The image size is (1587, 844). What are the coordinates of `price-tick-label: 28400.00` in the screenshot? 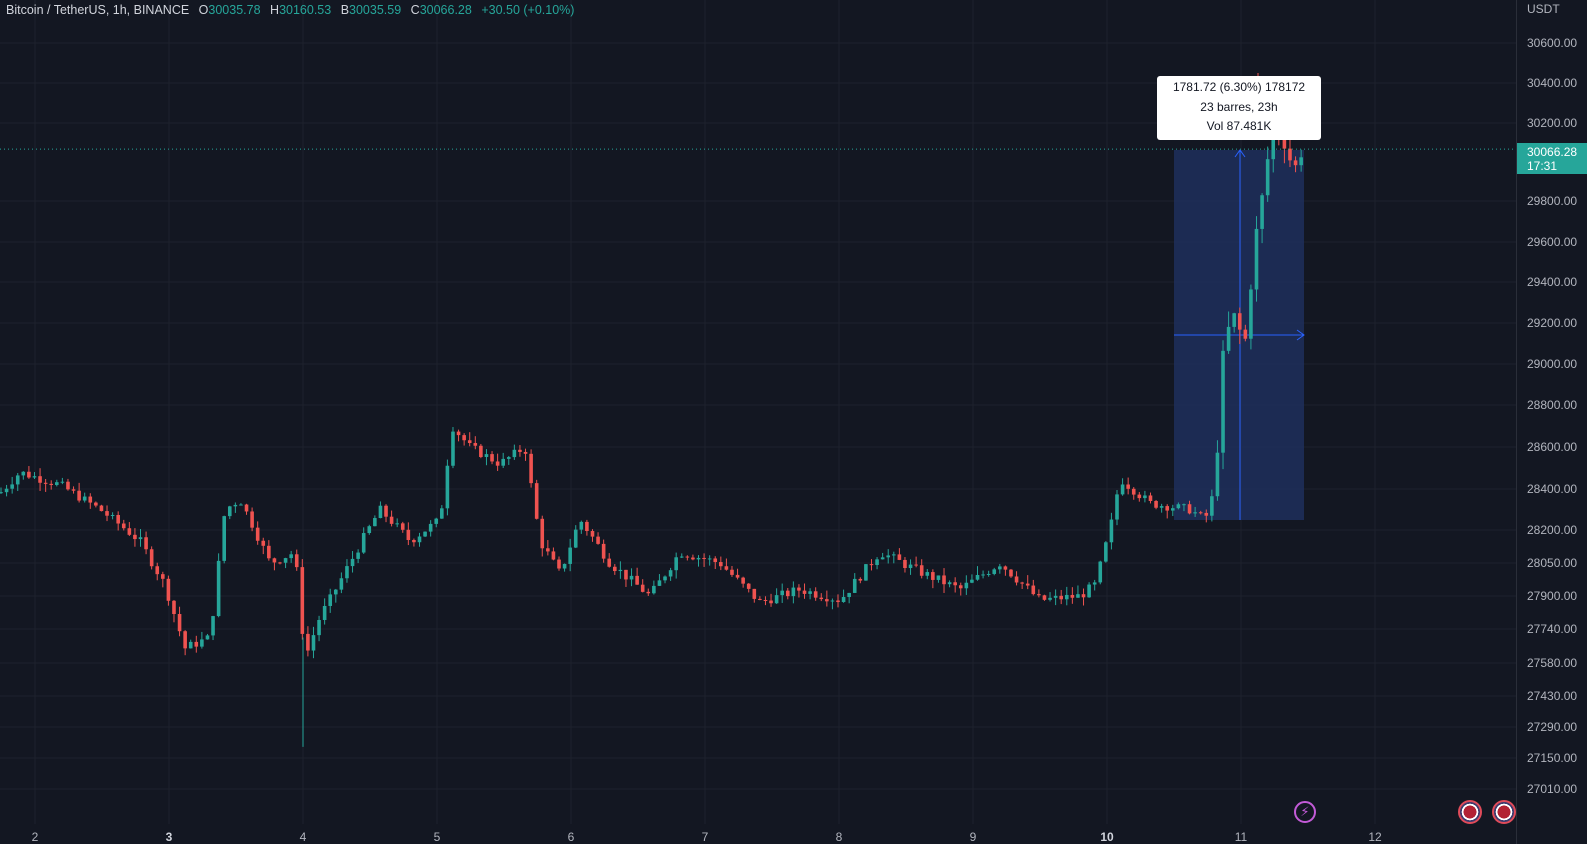 It's located at (1552, 489).